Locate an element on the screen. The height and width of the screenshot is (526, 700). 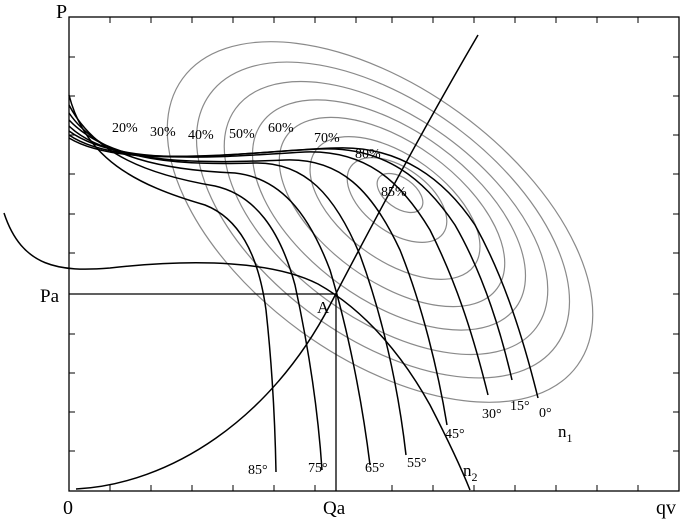
origin-label: 0 is located at coordinates (68, 508).